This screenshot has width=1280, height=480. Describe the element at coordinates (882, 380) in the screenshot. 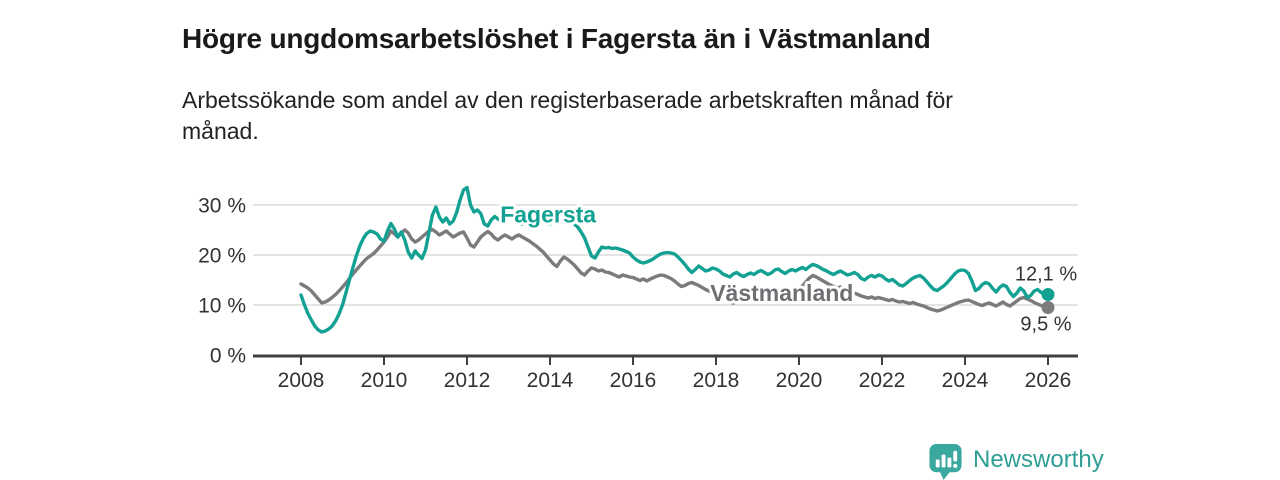

I see `x-axis-tick-label: 2022` at that location.